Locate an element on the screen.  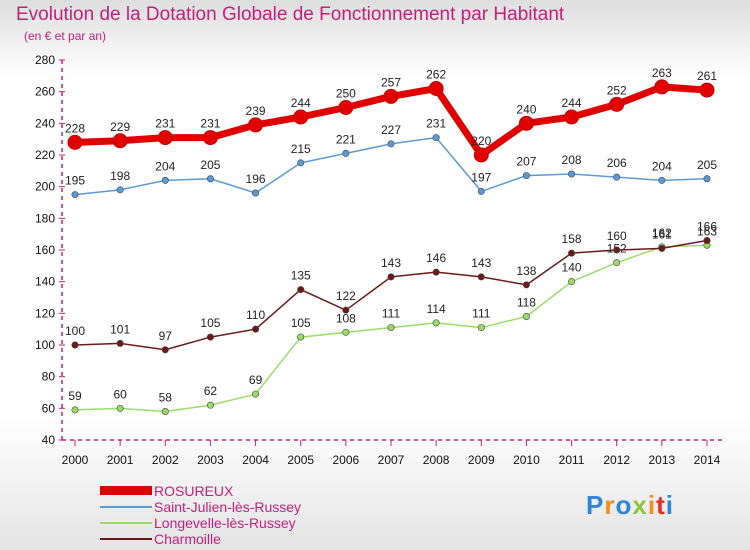
data-label: 146 is located at coordinates (436, 258).